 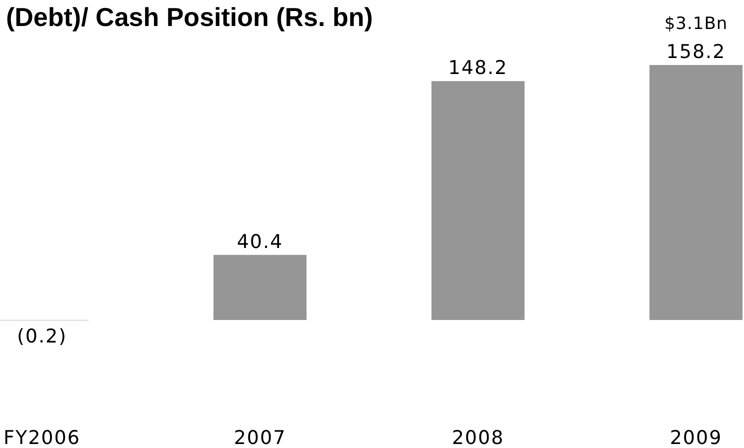 What do you see at coordinates (260, 241) in the screenshot?
I see `data-label: 40.4` at bounding box center [260, 241].